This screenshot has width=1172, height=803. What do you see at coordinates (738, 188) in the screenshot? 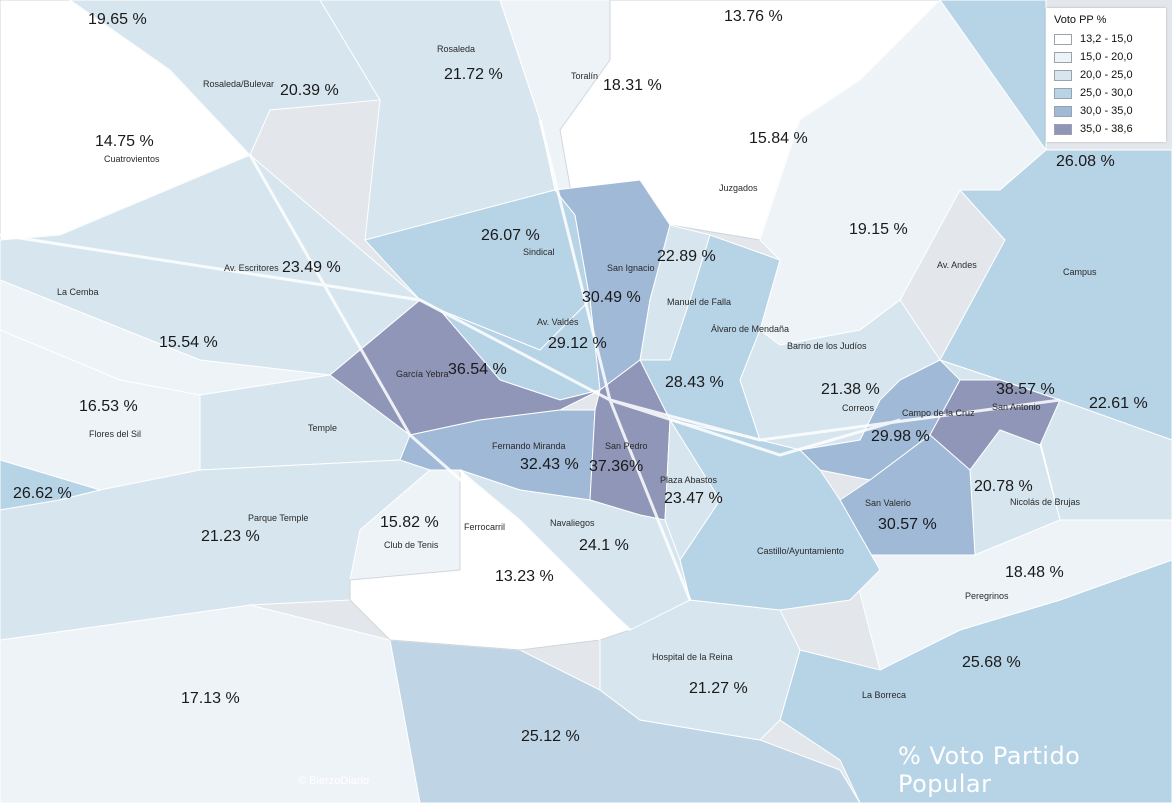
I see `place-label: Juzgados` at bounding box center [738, 188].